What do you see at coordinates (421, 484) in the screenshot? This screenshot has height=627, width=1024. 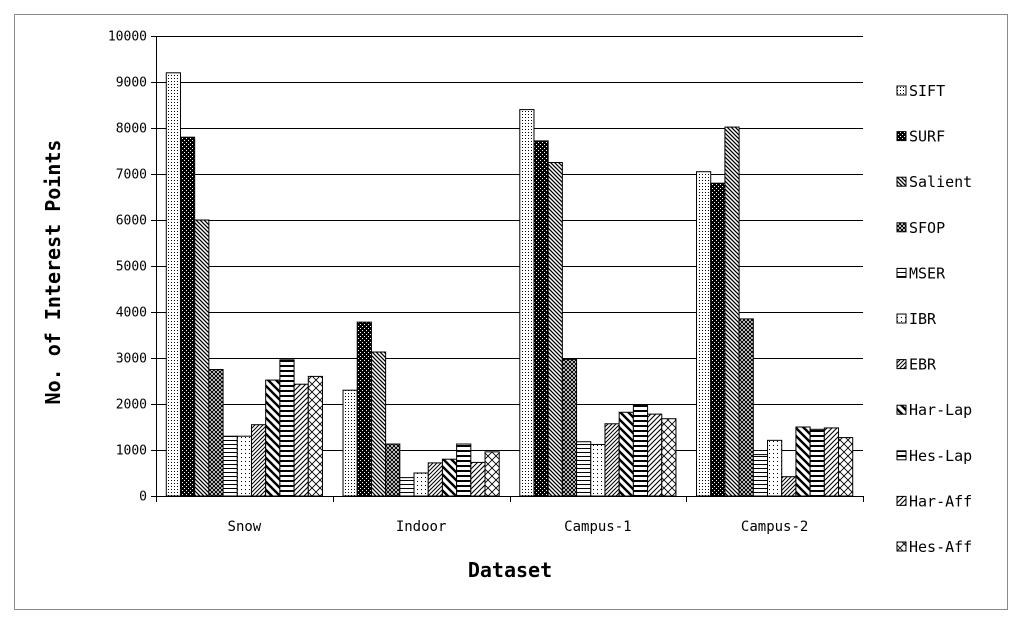 I see `bar-ibr-indoor` at bounding box center [421, 484].